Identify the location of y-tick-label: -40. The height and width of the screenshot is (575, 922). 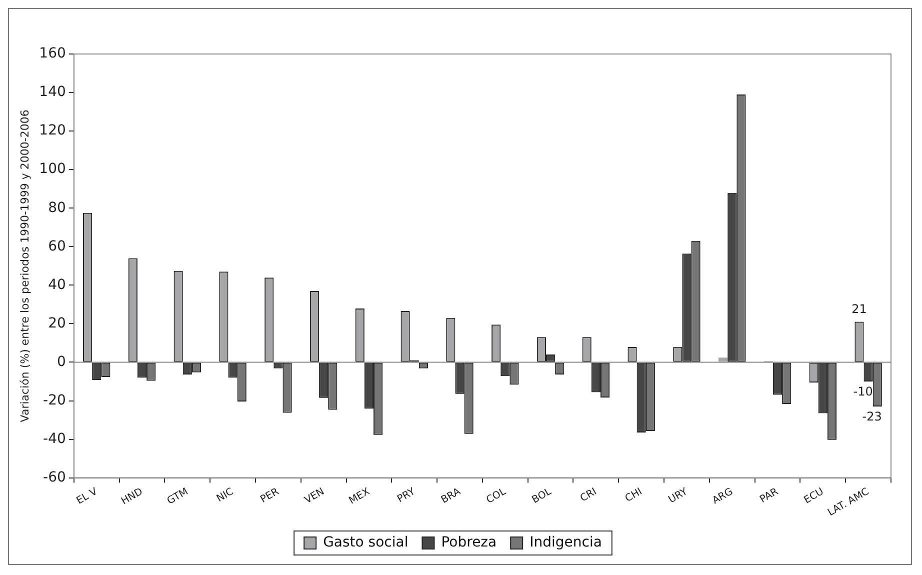
(54, 438).